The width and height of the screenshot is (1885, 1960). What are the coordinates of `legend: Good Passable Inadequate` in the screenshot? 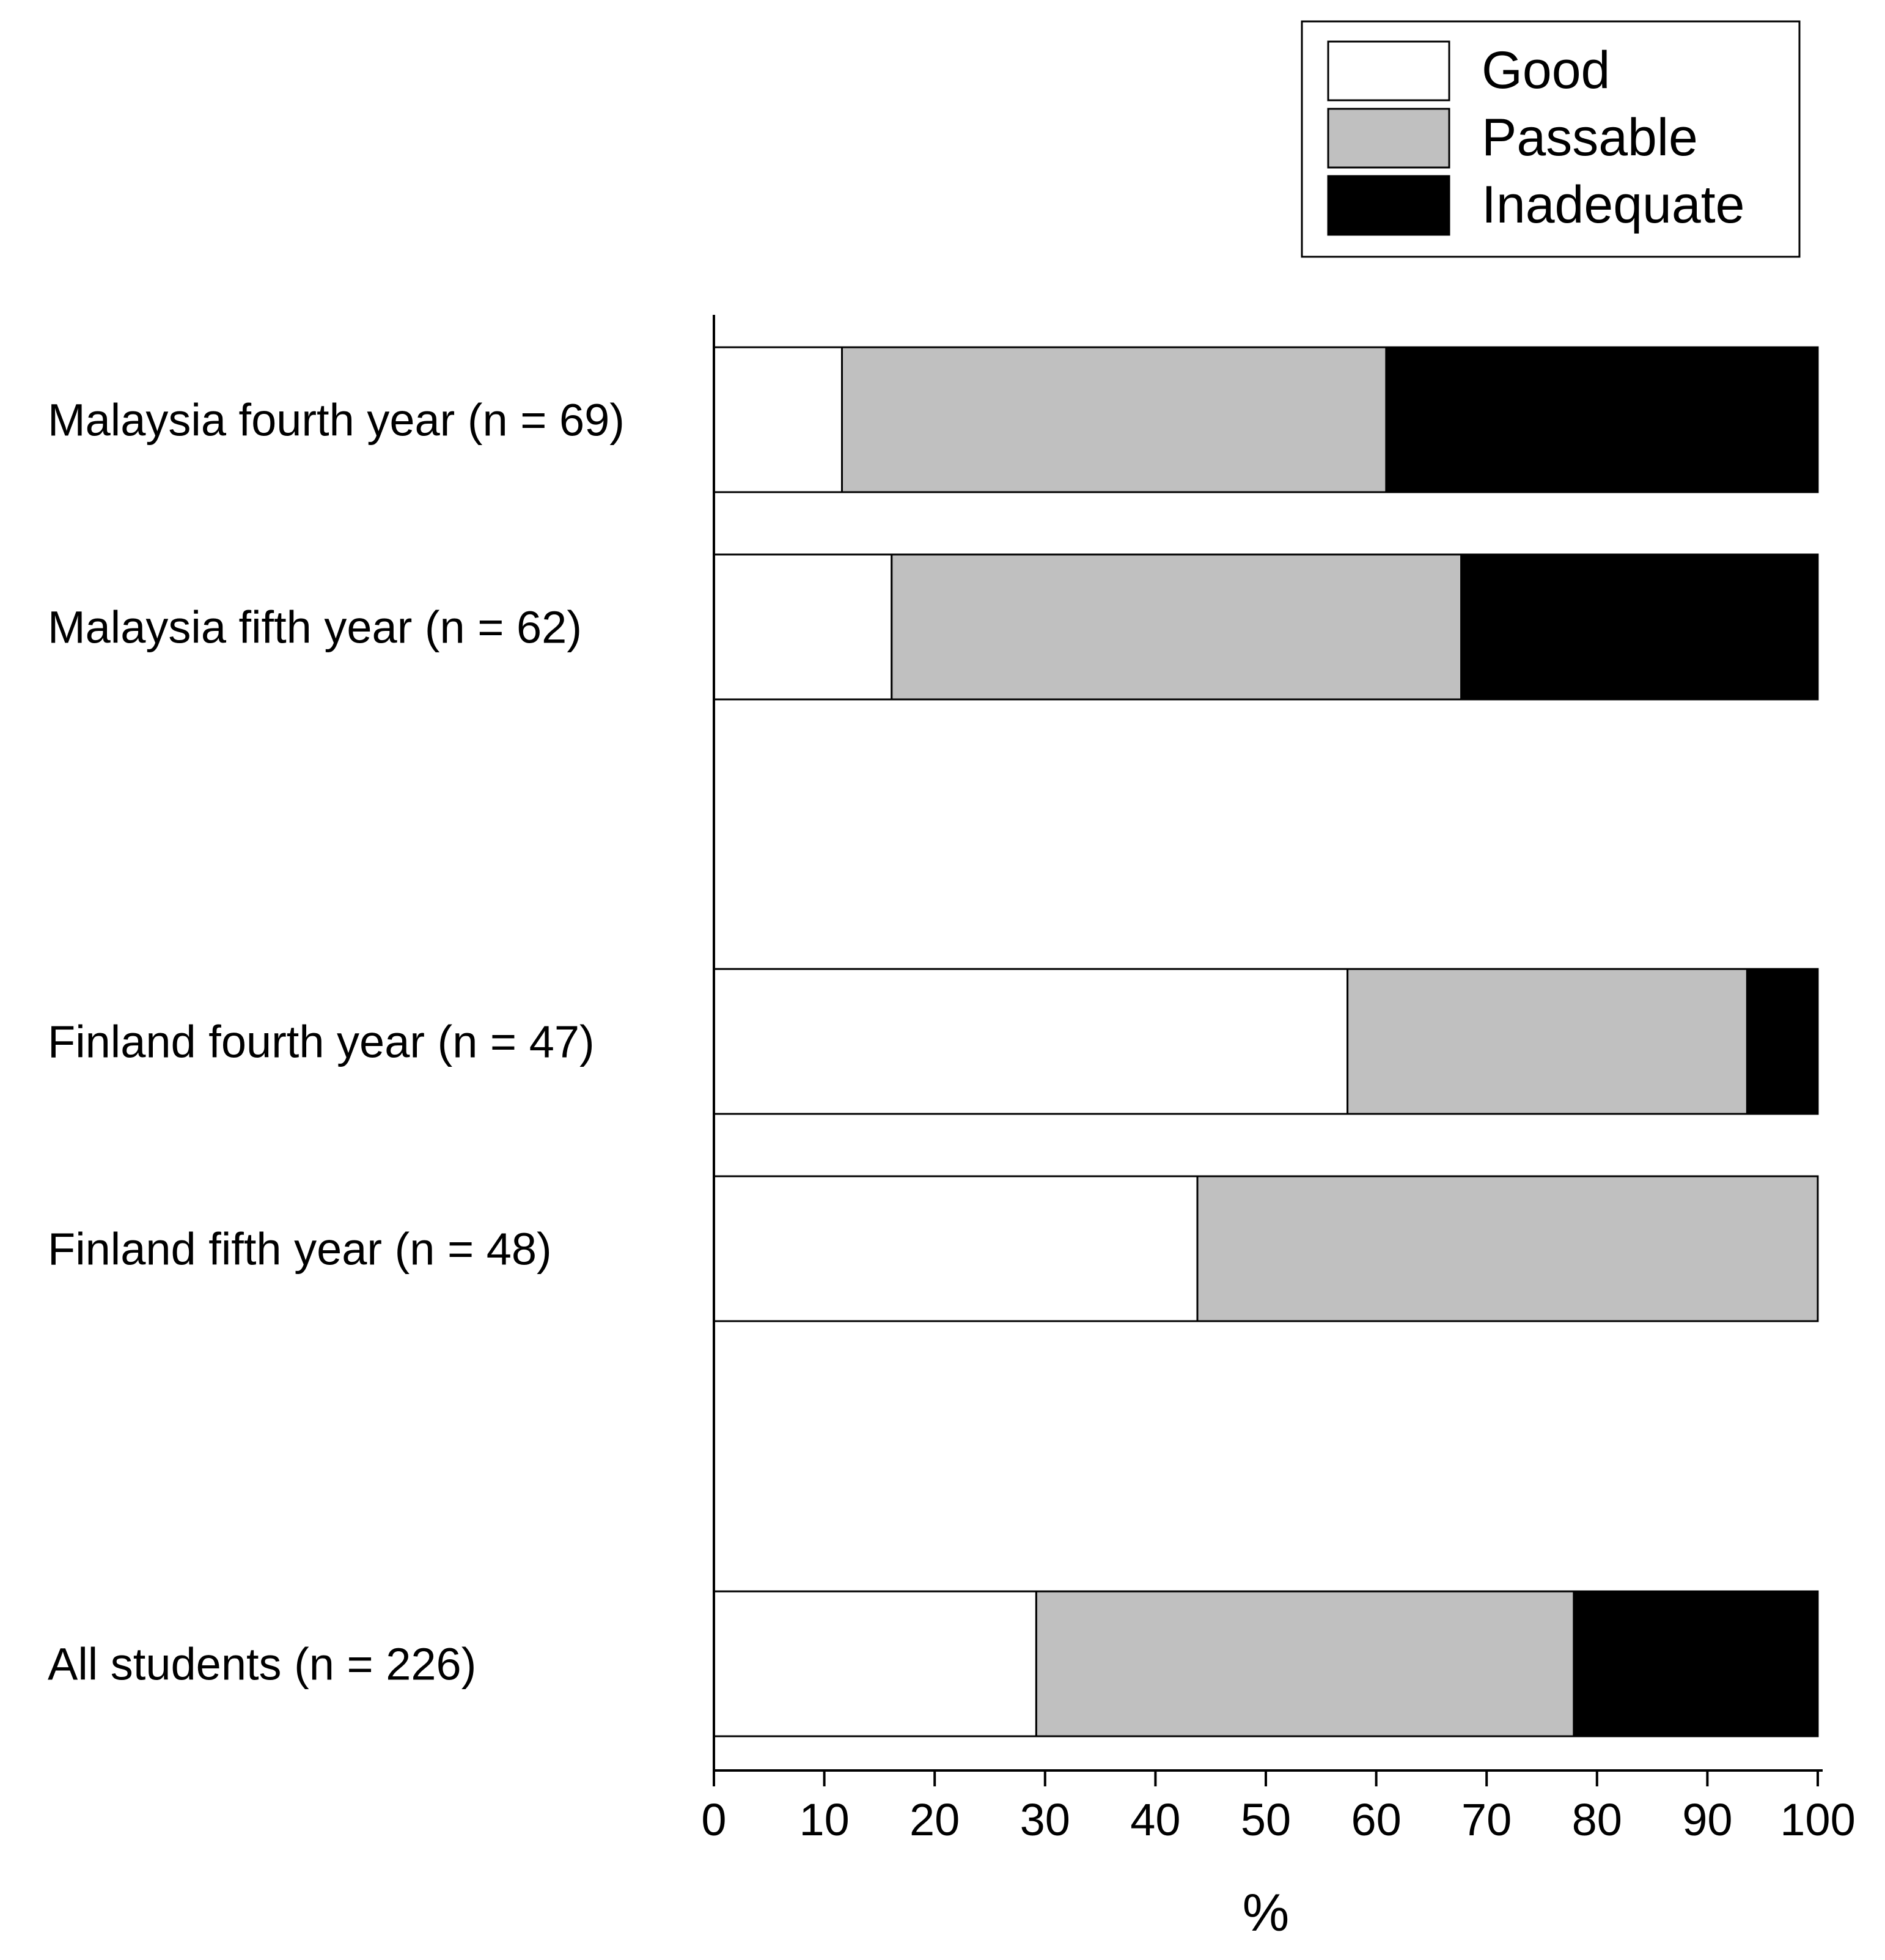 It's located at (1551, 139).